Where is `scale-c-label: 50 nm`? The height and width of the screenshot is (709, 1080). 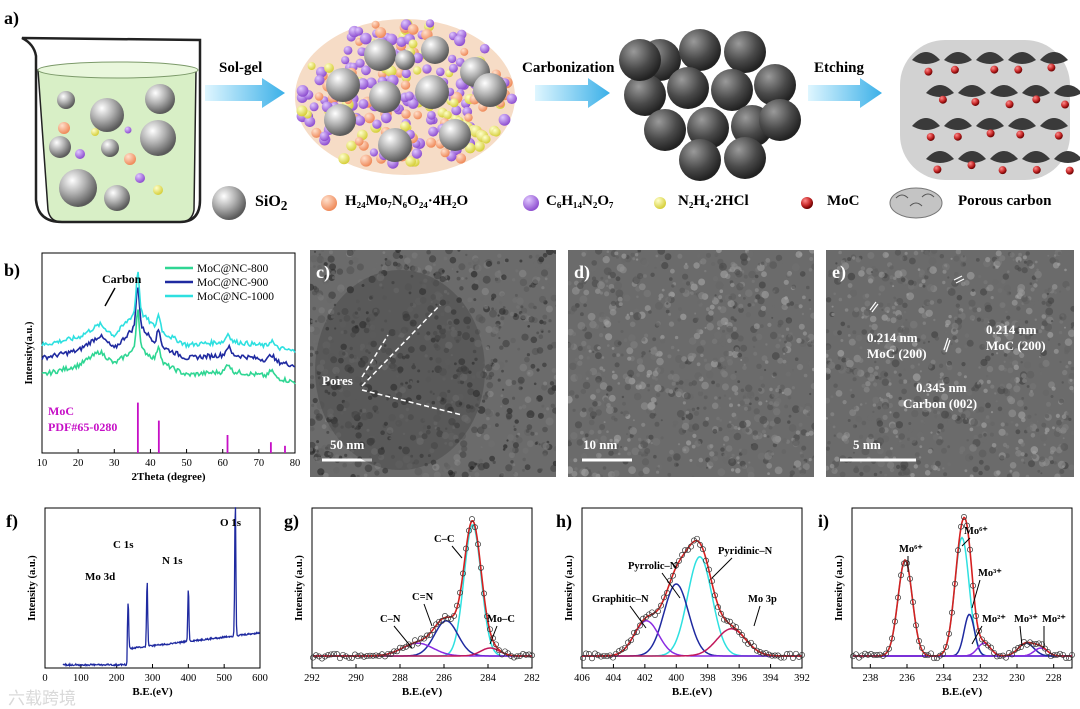 scale-c-label: 50 nm is located at coordinates (347, 445).